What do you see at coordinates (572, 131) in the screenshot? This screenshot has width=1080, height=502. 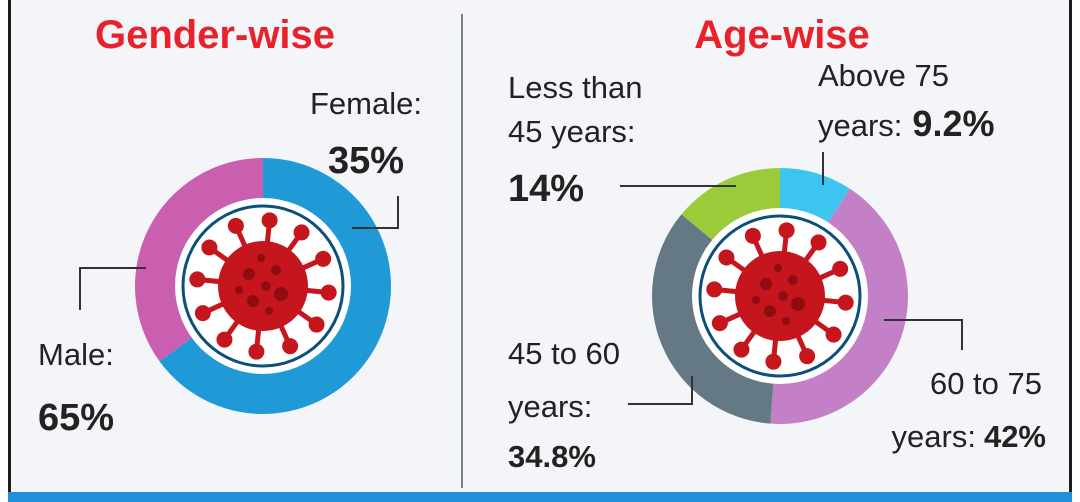 I see `lt45-label-line2: 45 years:` at bounding box center [572, 131].